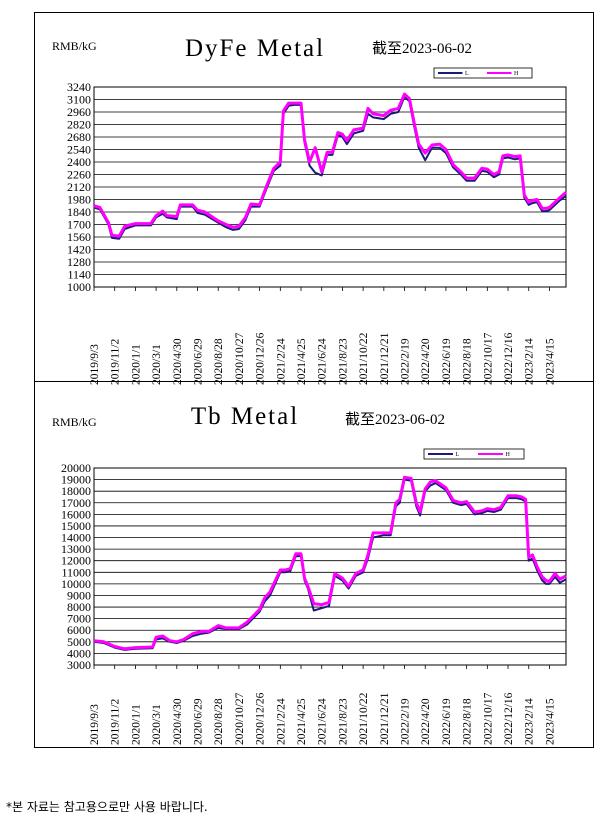 Image resolution: width=601 pixels, height=829 pixels. What do you see at coordinates (79, 275) in the screenshot?
I see `chart1-y-tick-label: 1140` at bounding box center [79, 275].